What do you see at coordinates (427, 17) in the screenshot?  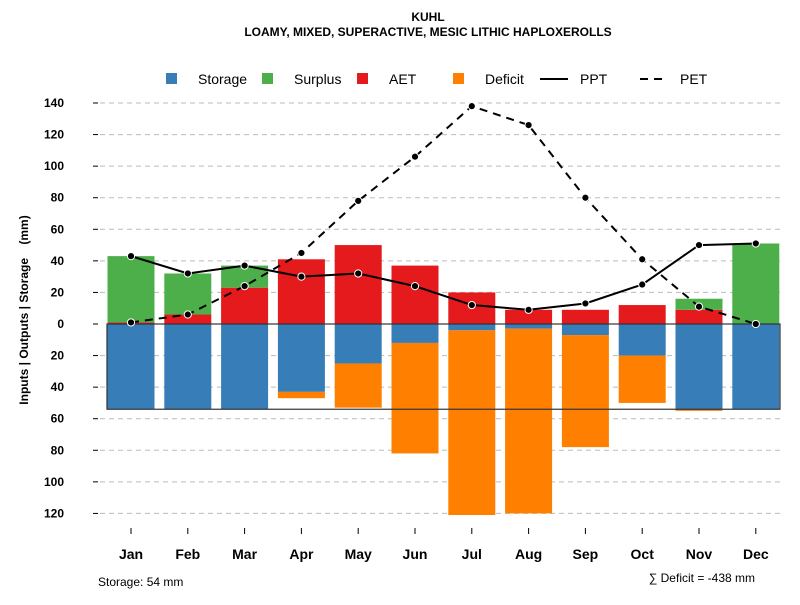 I see `chart-title: KUHL` at bounding box center [427, 17].